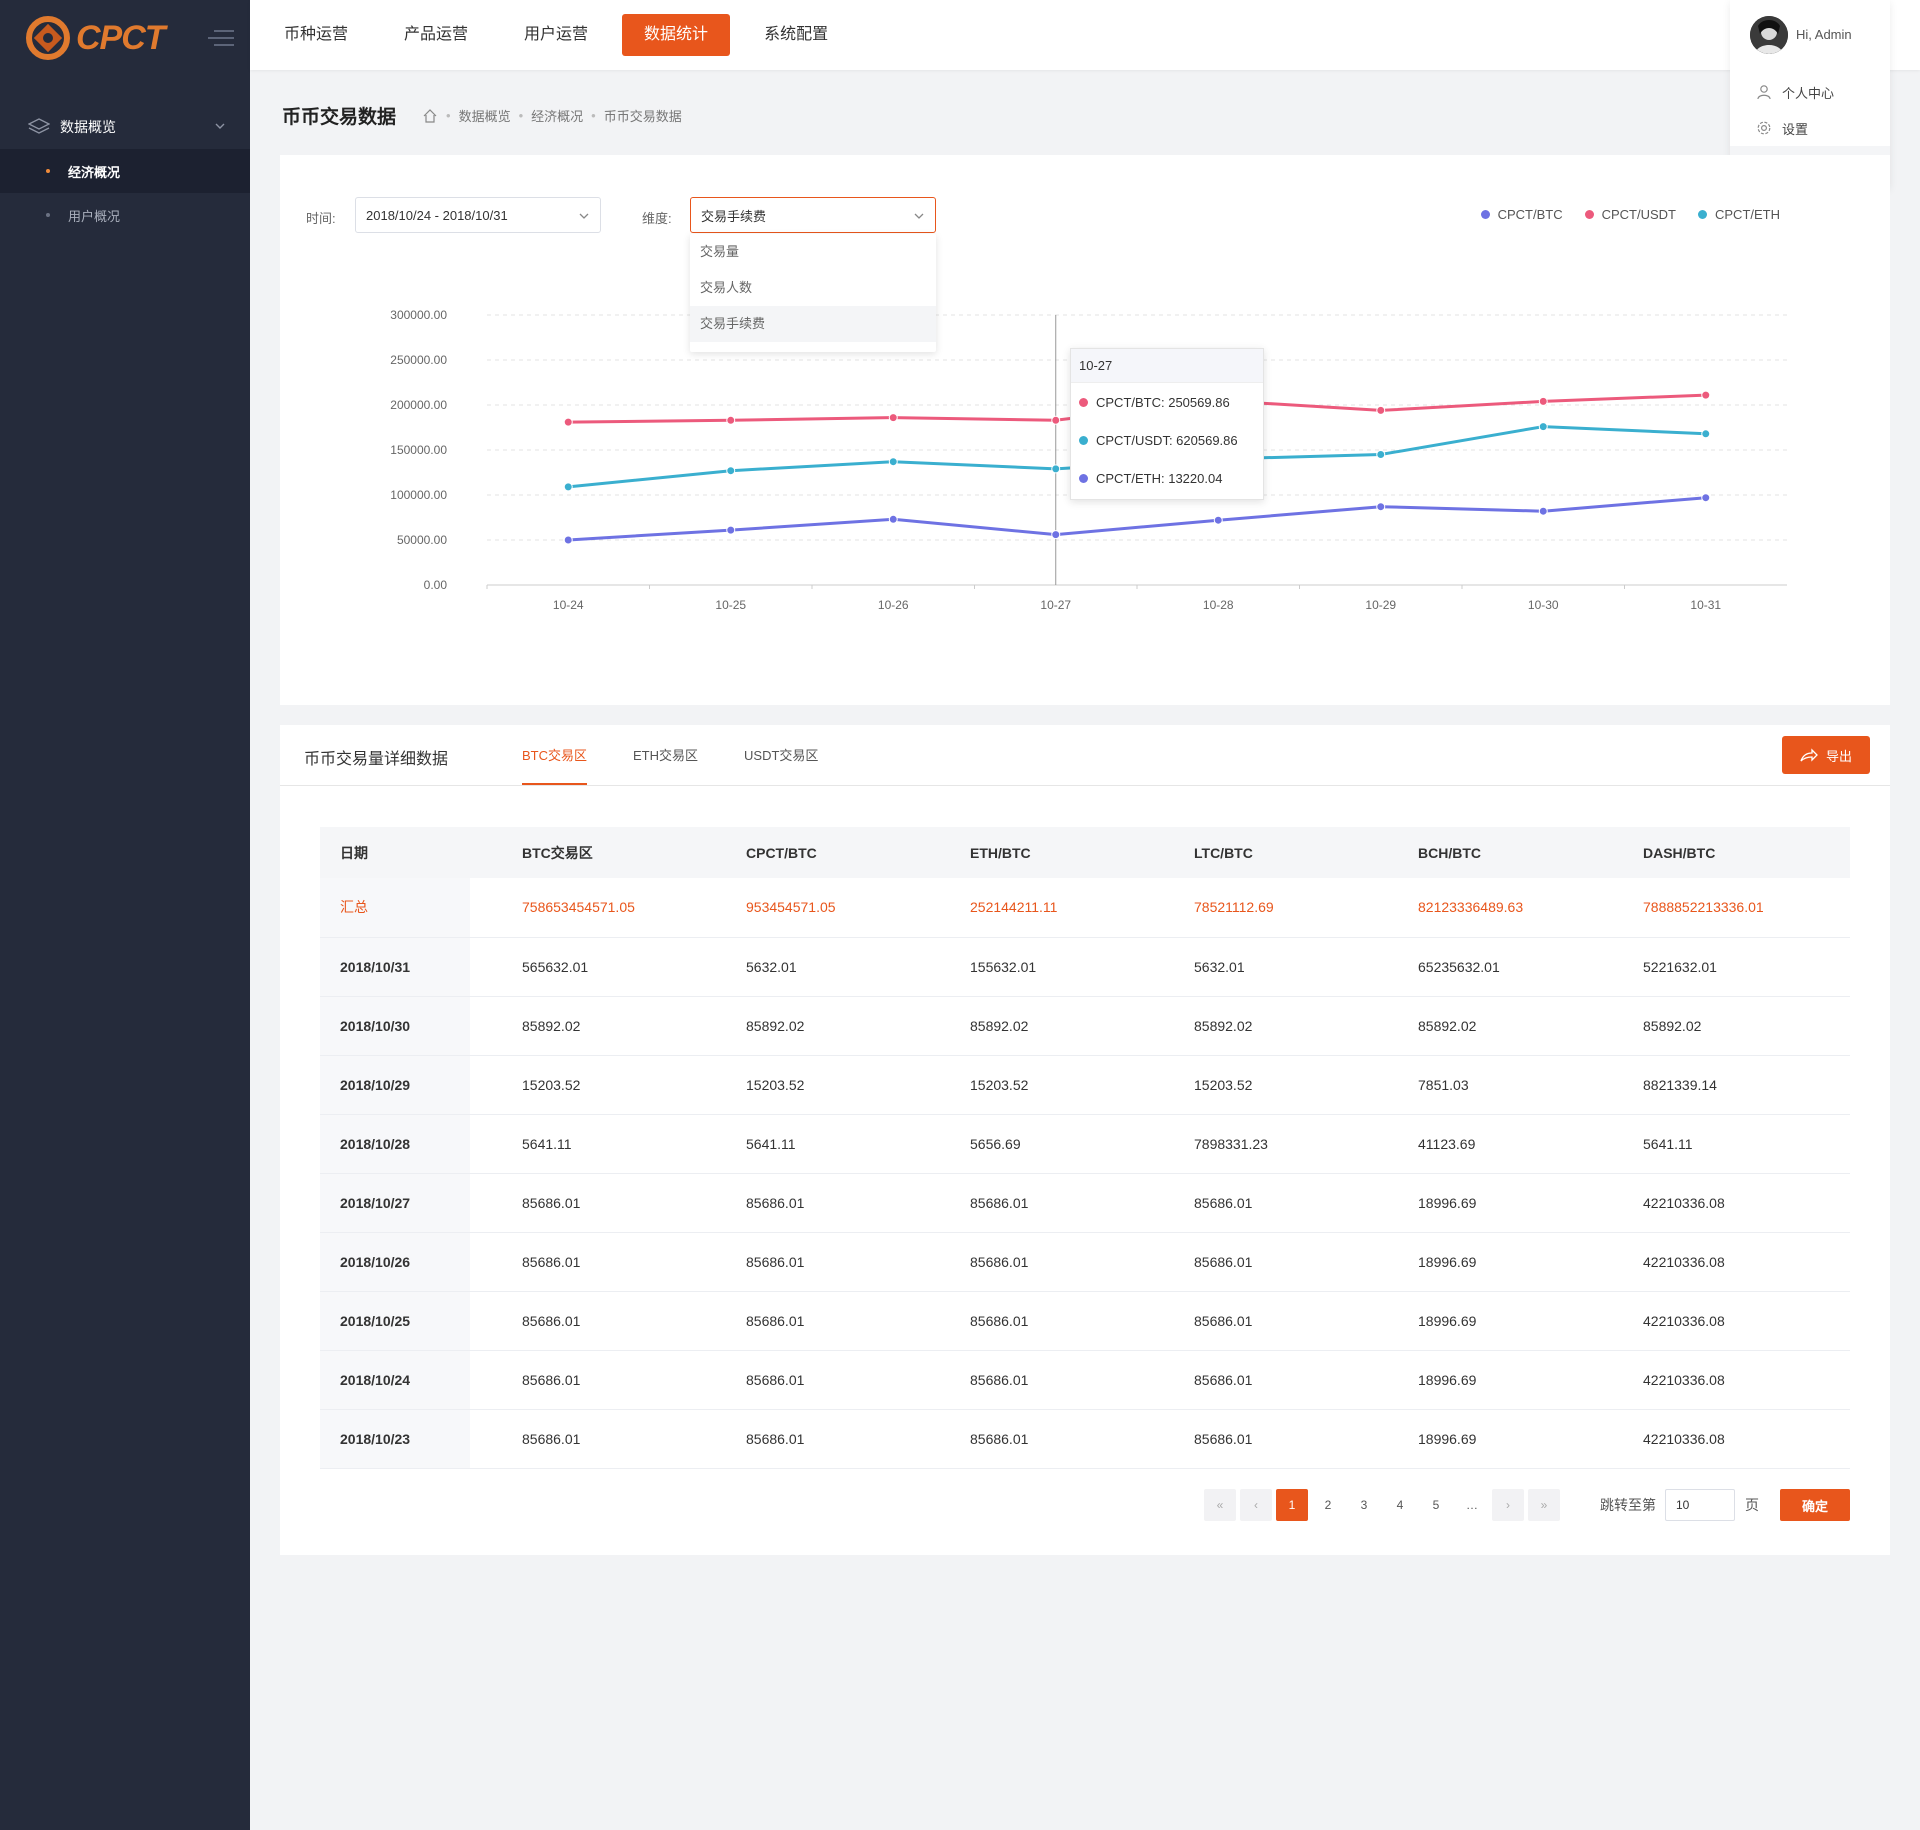 The image size is (1920, 1830). Describe the element at coordinates (1739, 214) in the screenshot. I see `legend-item: CPCT/ETH` at that location.